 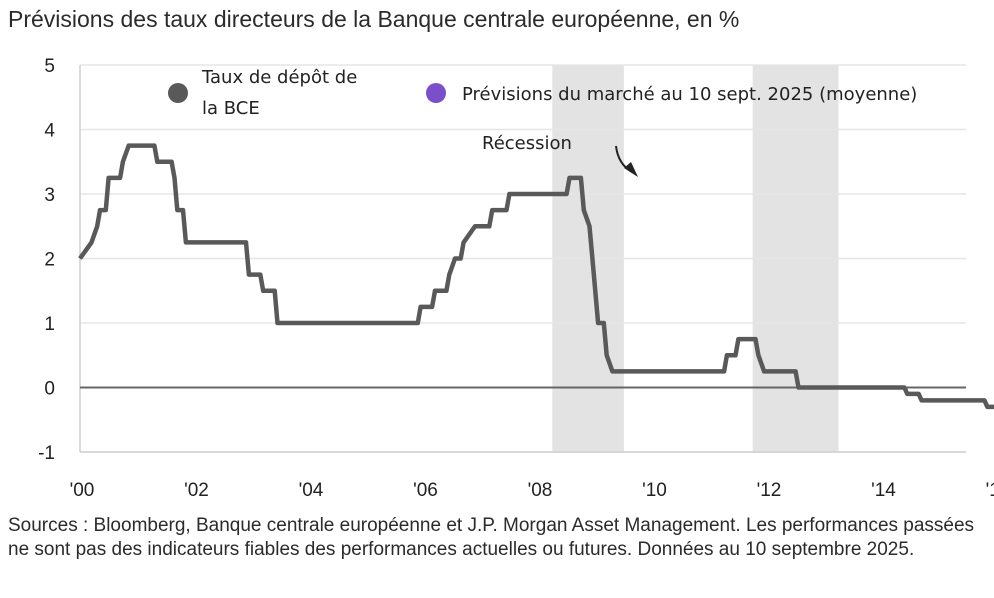 I want to click on x-tick-label-1: '02, so click(x=196, y=490).